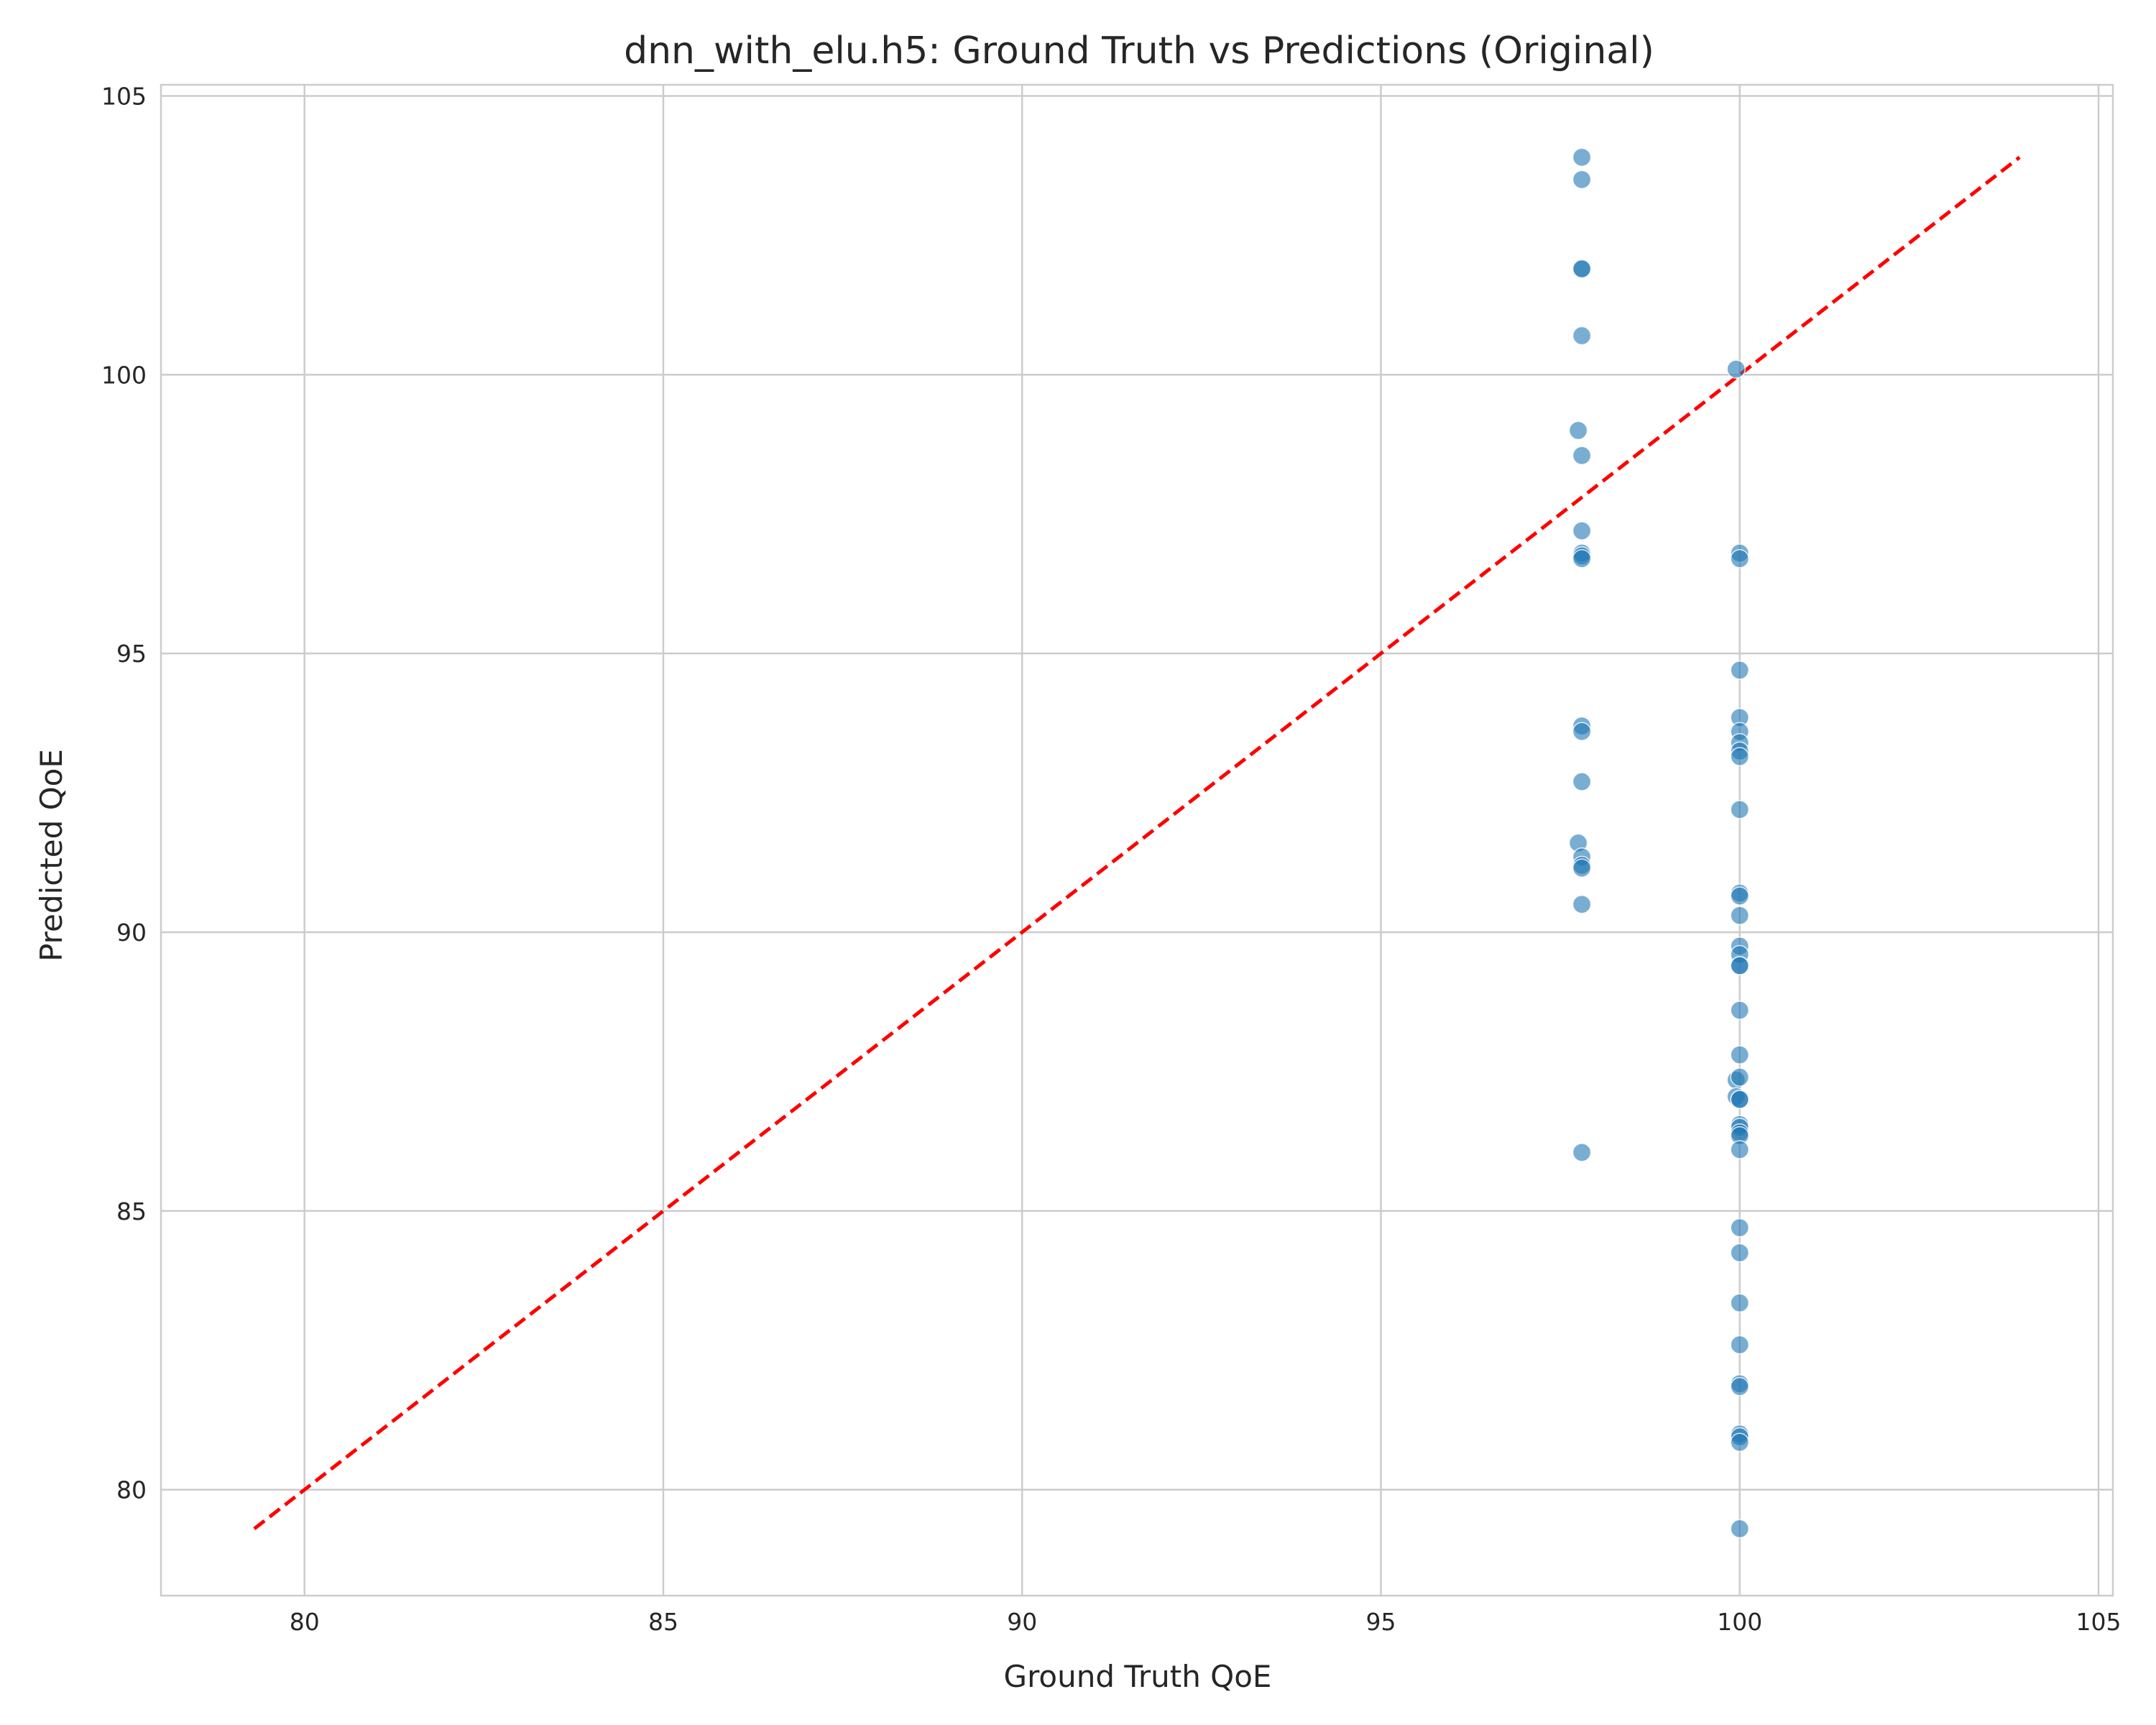 The image size is (2156, 1725). I want to click on y-tick-label: 90, so click(131, 933).